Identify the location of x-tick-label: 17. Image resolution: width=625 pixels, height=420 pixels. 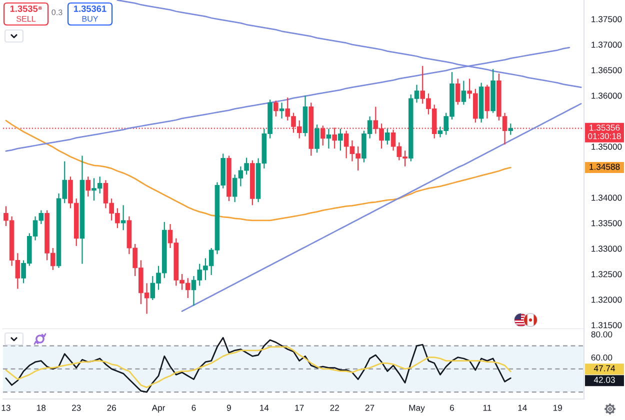
(299, 407).